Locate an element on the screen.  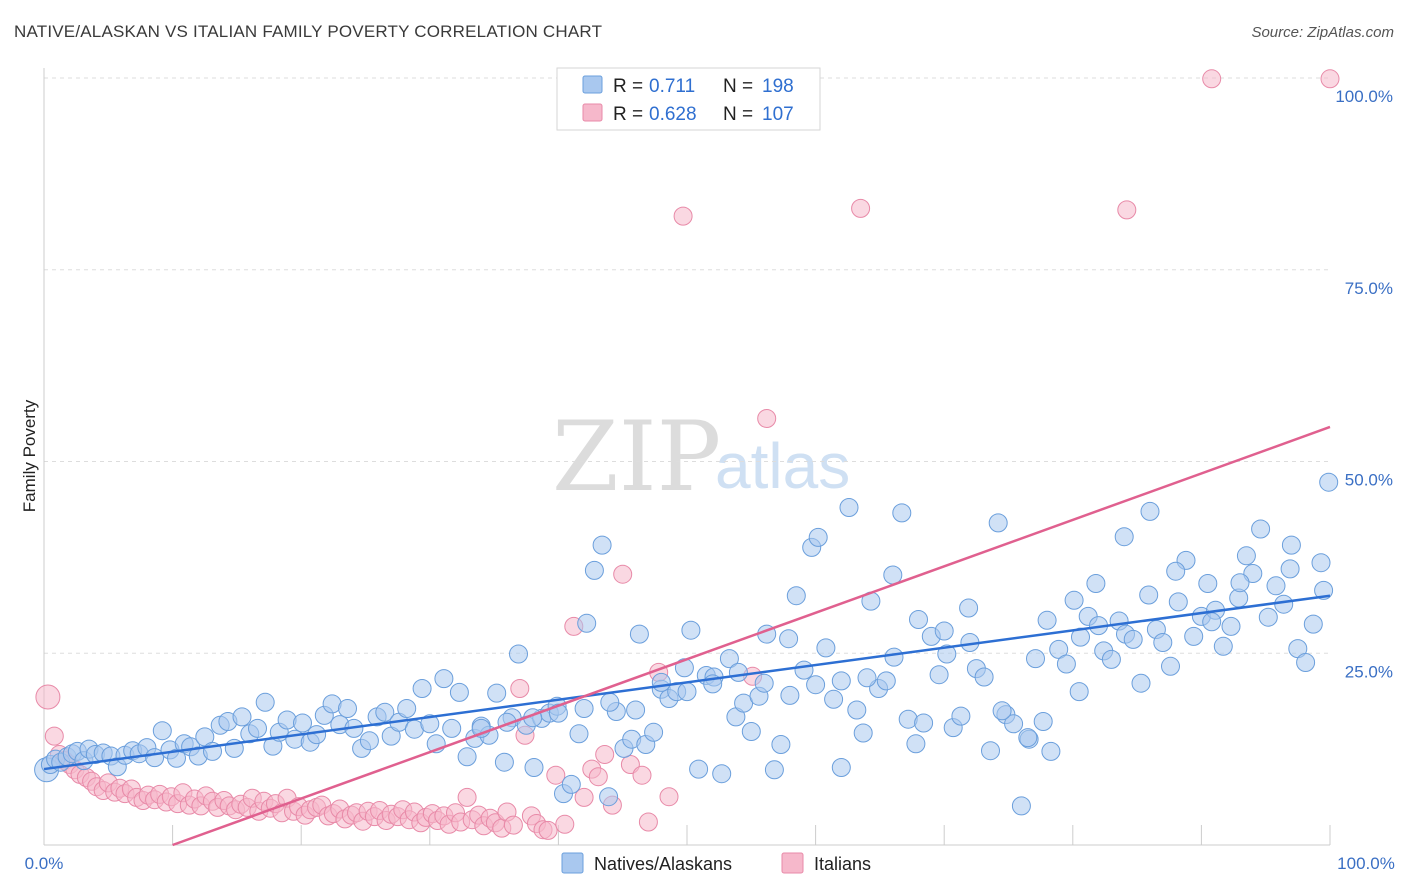
chart-source: Source: ZipAtlas.com is located at coordinates (1322, 32).